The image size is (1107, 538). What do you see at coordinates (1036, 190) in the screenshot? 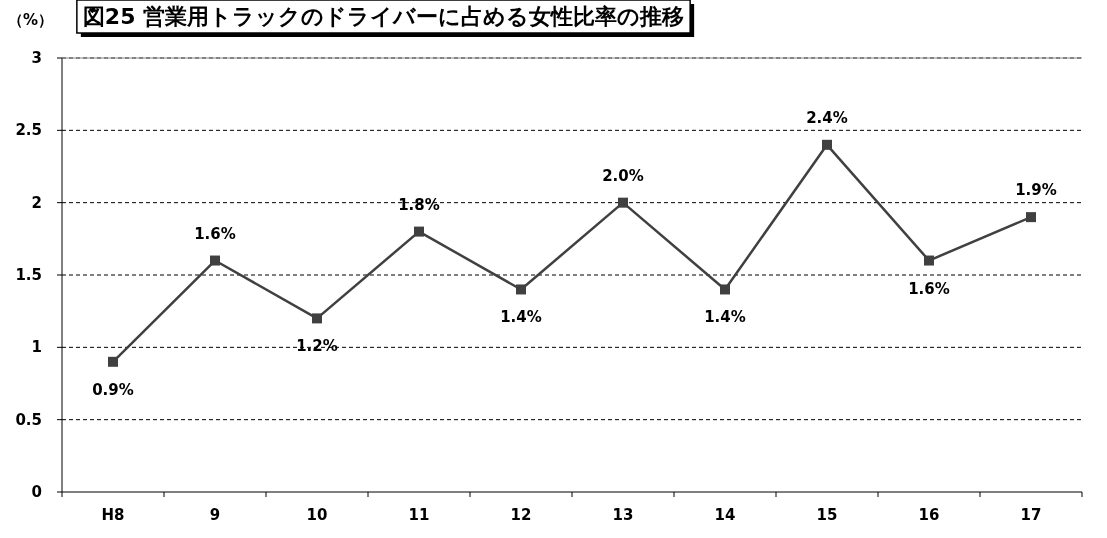
I see `data-label: 1.9%` at bounding box center [1036, 190].